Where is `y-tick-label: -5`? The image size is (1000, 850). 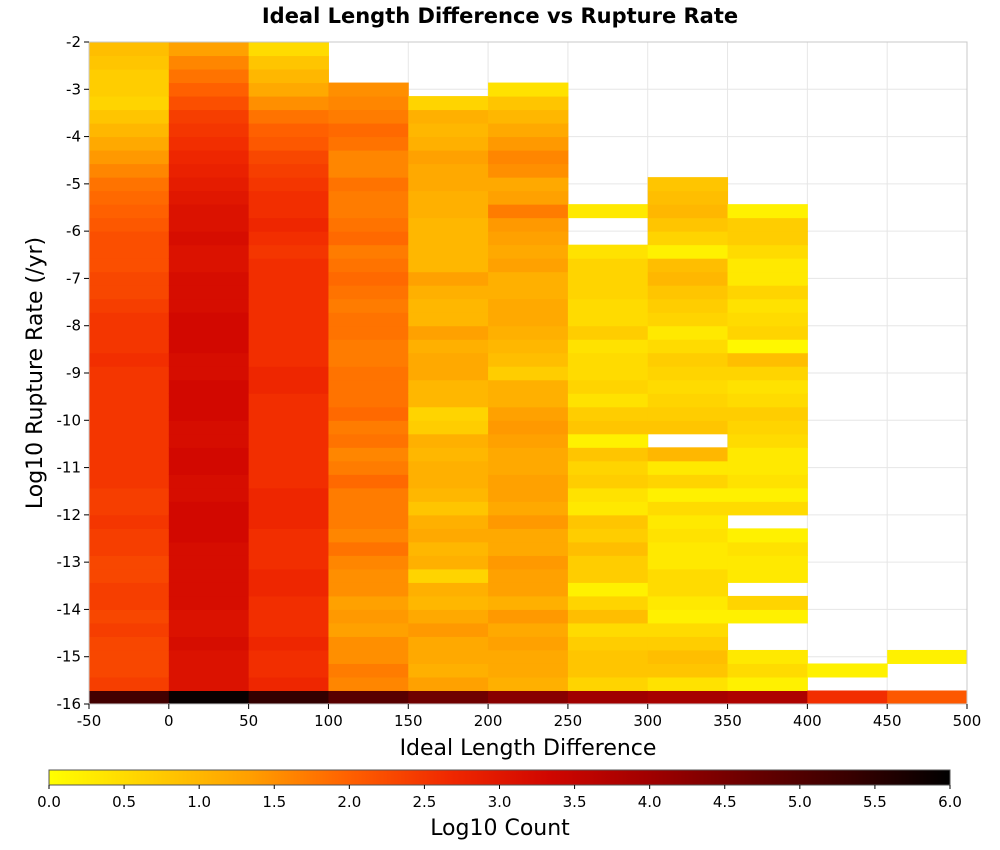 y-tick-label: -5 is located at coordinates (73, 184).